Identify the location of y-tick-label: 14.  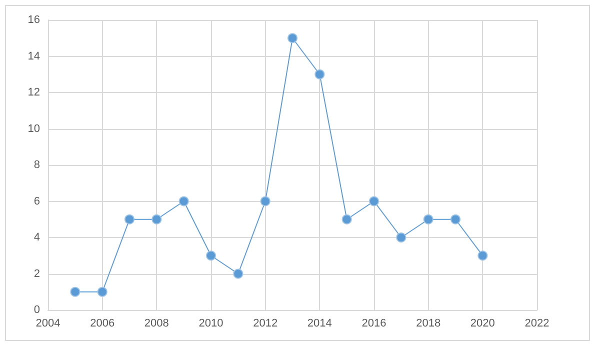
(34, 56).